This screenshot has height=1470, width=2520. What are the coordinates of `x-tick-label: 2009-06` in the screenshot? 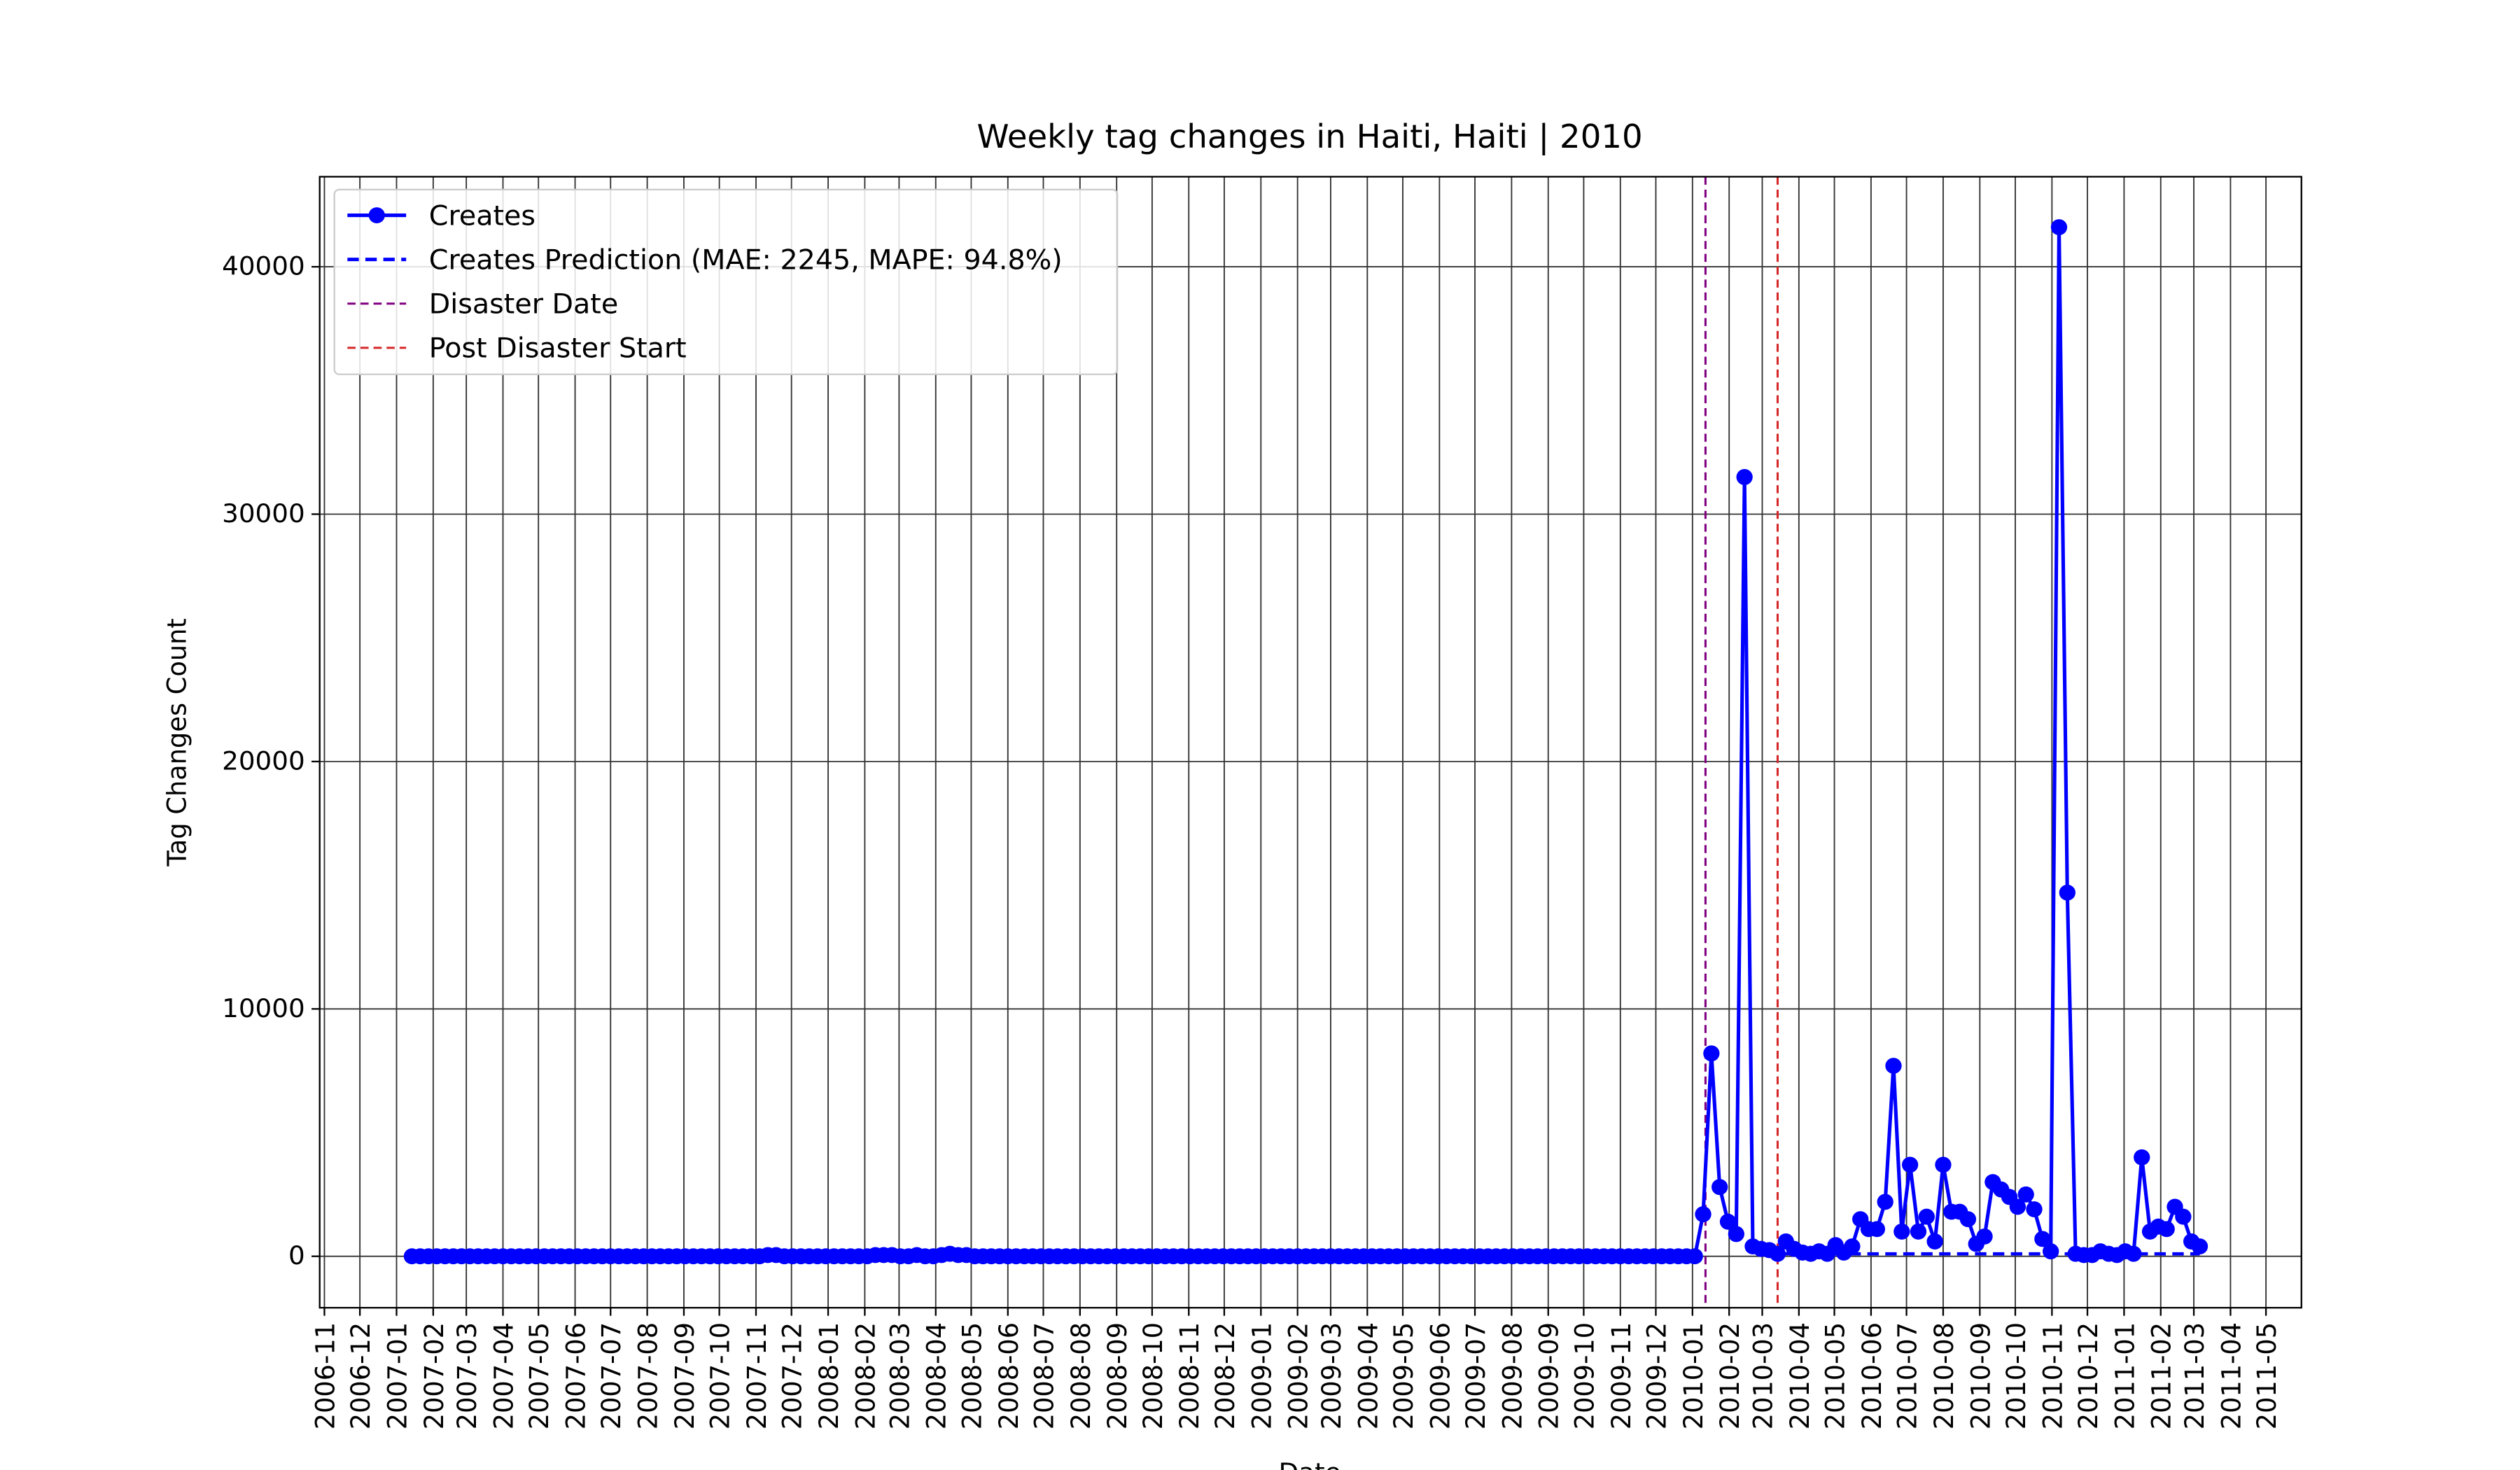 It's located at (1440, 1375).